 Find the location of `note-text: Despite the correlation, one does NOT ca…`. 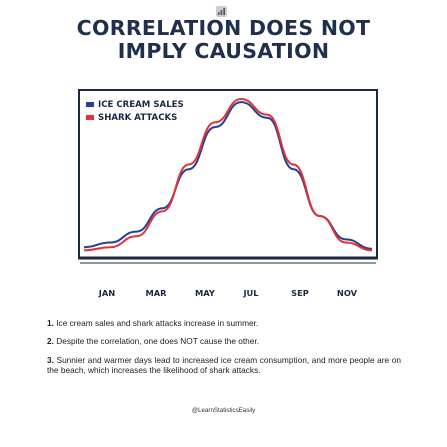

note-text: Despite the correlation, one does NOT ca… is located at coordinates (158, 341).